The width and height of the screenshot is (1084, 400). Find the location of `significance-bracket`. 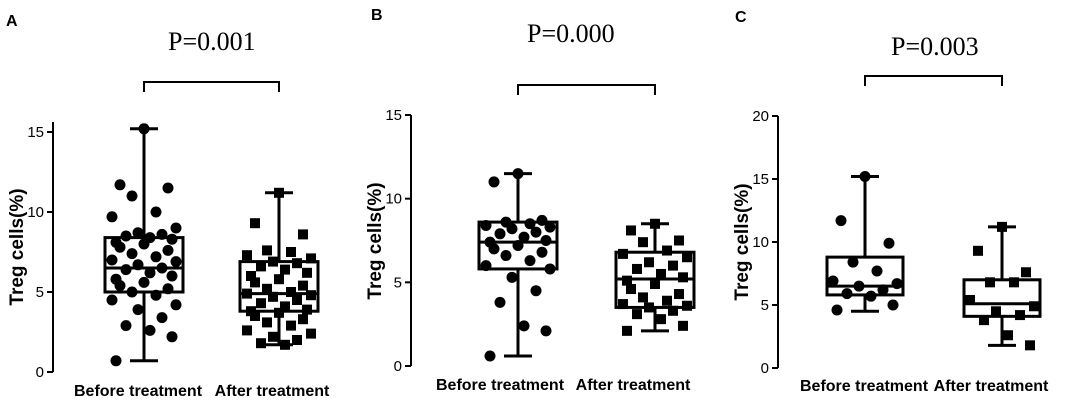

significance-bracket is located at coordinates (211, 86).